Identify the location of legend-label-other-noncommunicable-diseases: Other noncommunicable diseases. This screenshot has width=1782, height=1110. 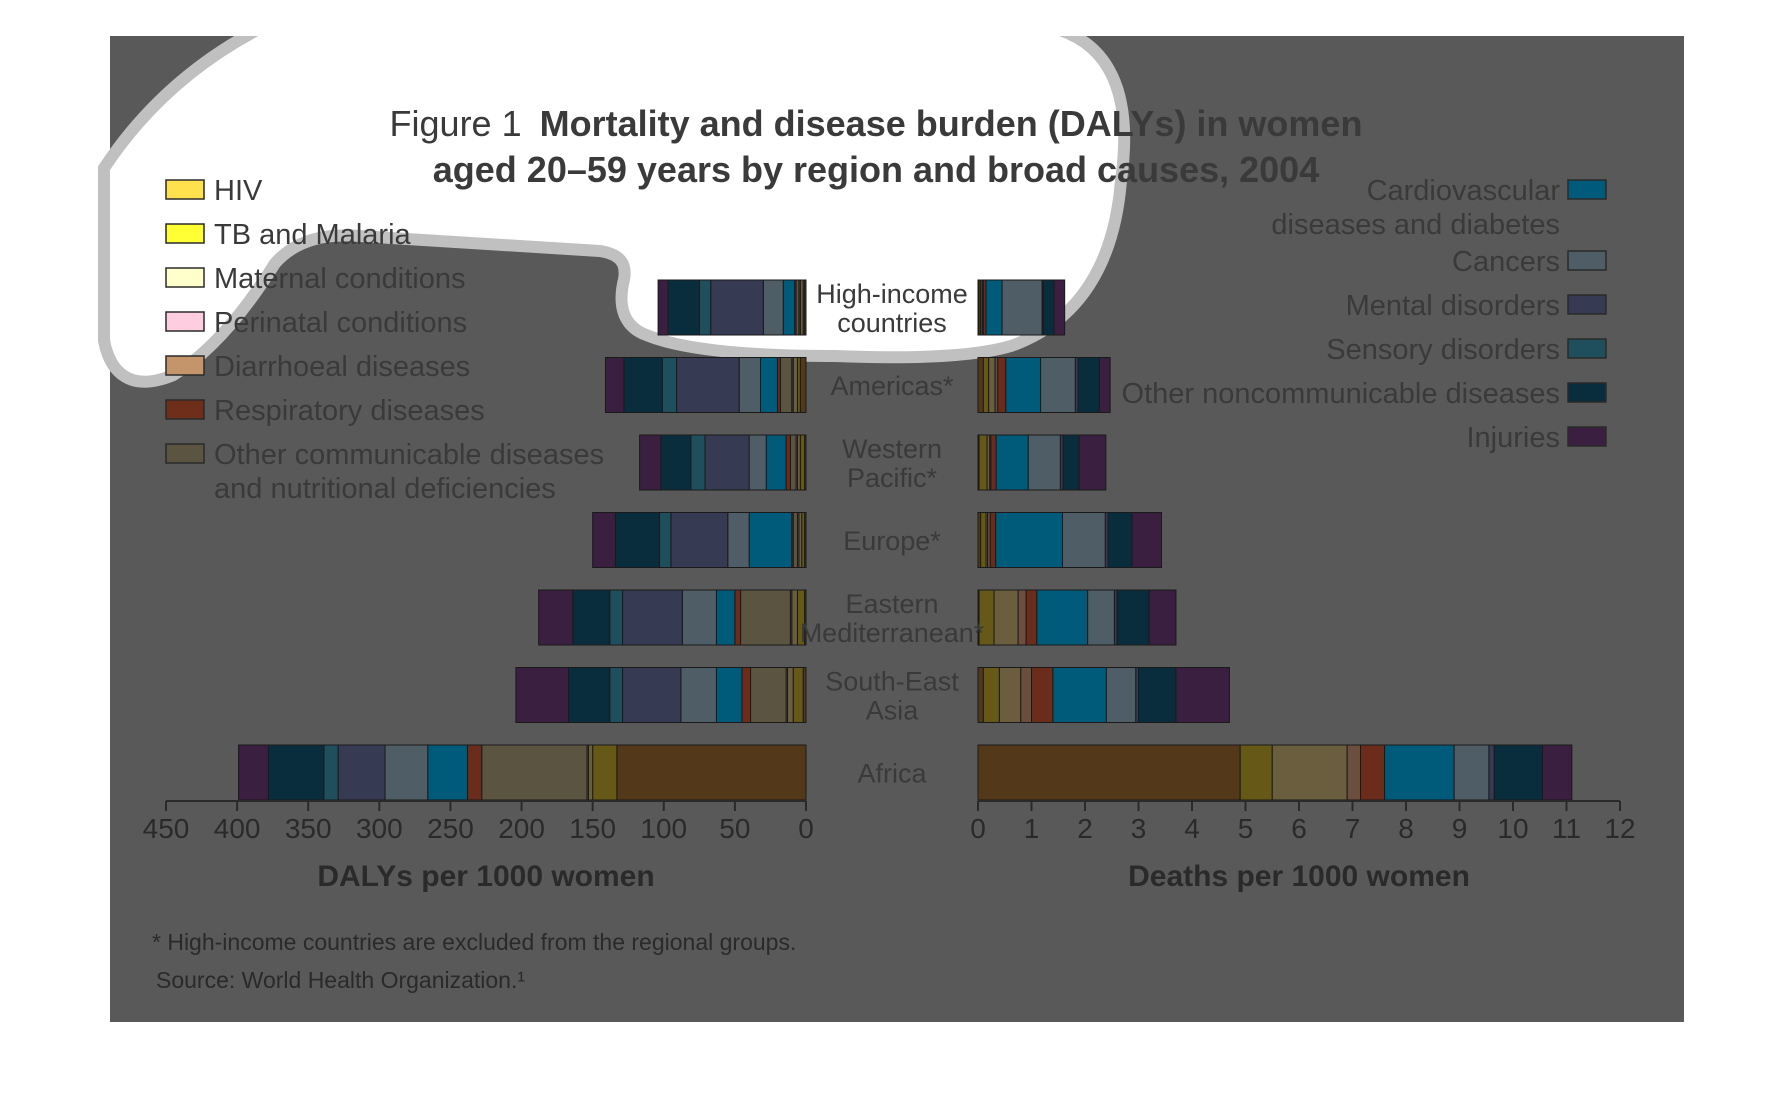
(1341, 394).